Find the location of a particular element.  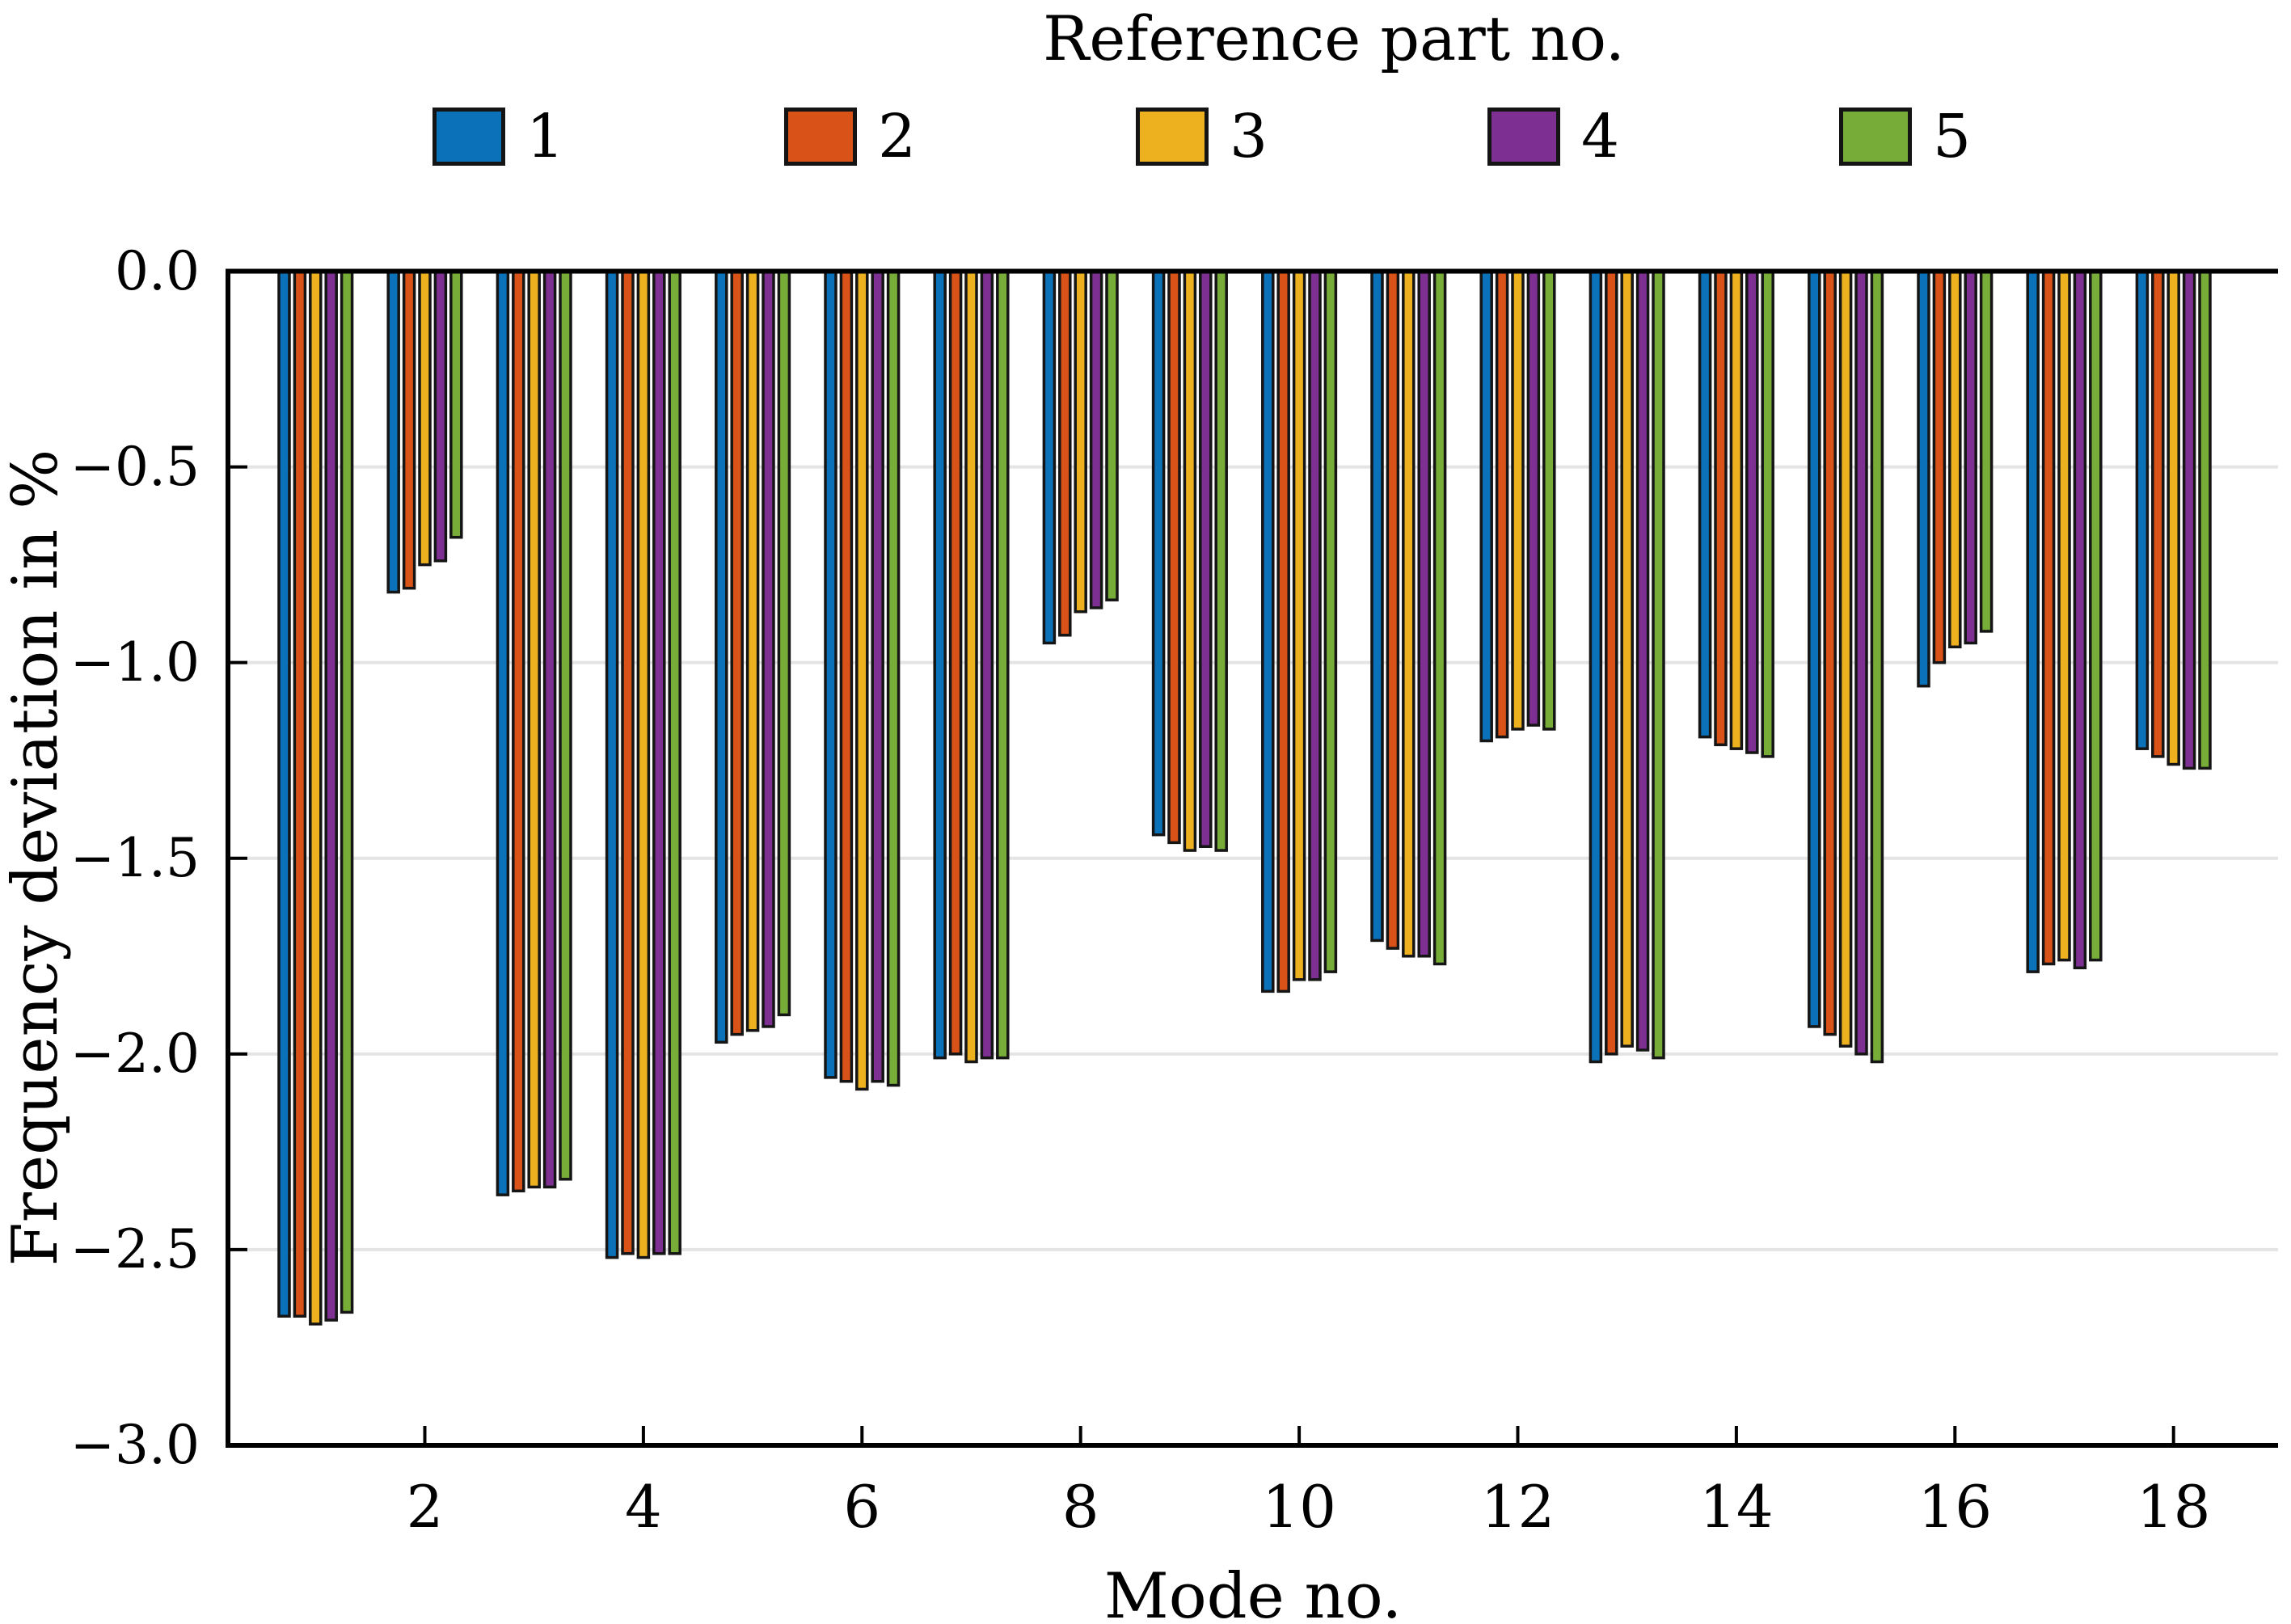

bar-mode10-series1 is located at coordinates (1268, 631).